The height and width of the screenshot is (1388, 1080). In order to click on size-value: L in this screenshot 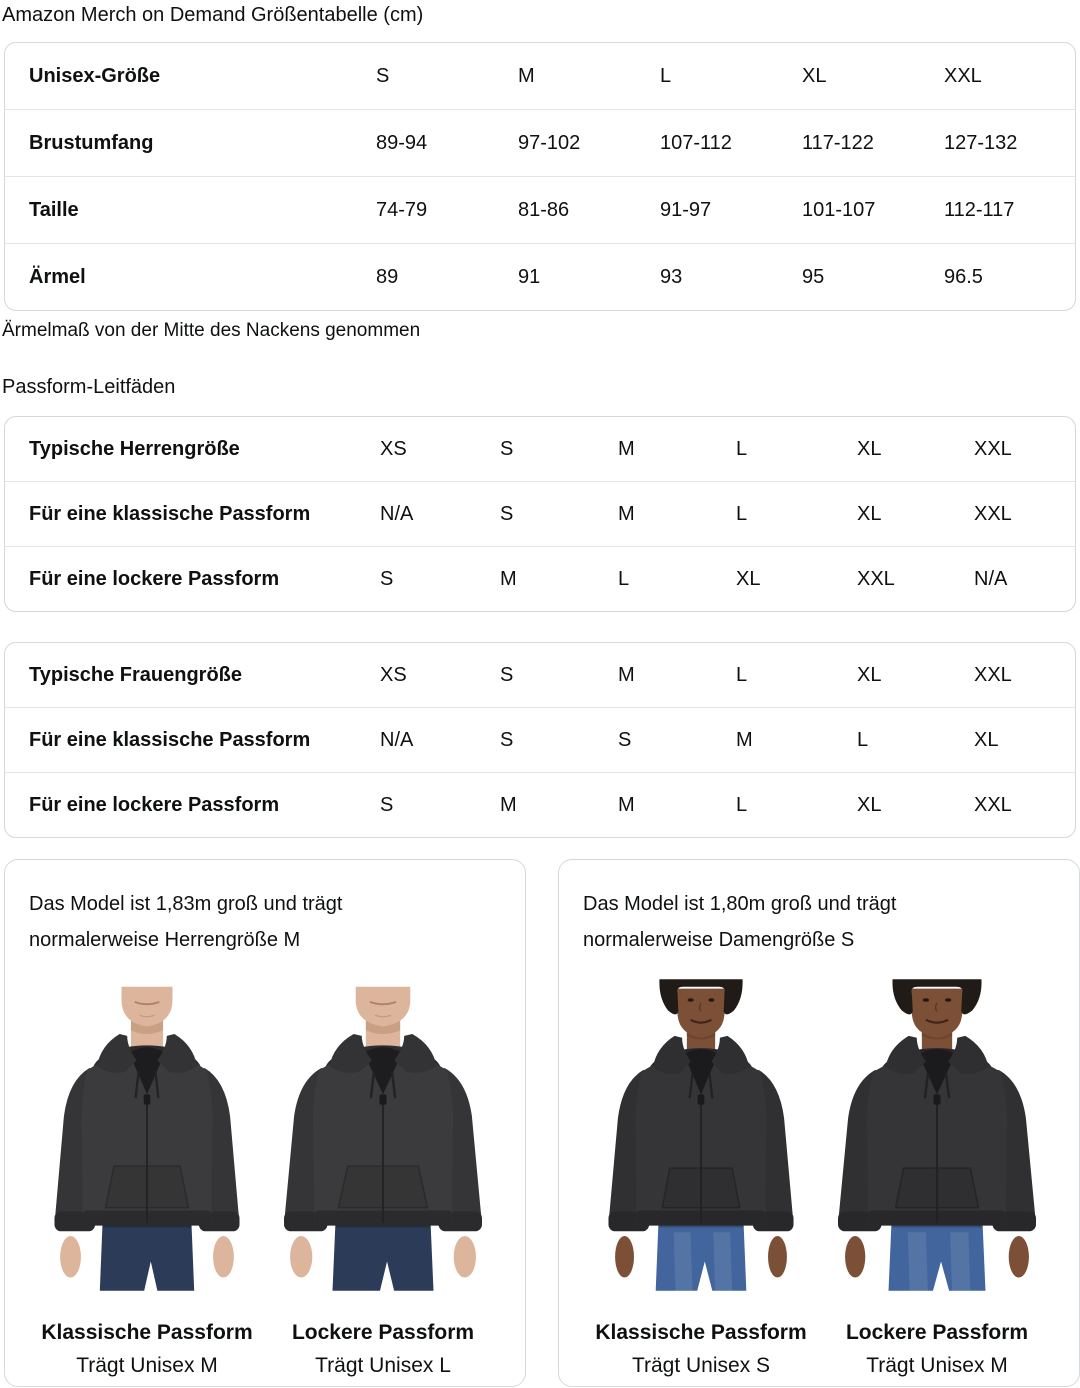, I will do `click(666, 75)`.